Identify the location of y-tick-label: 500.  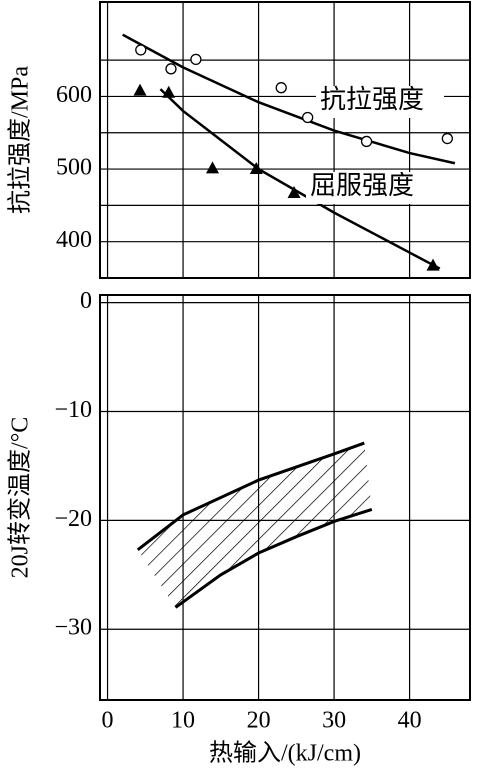
(74, 168).